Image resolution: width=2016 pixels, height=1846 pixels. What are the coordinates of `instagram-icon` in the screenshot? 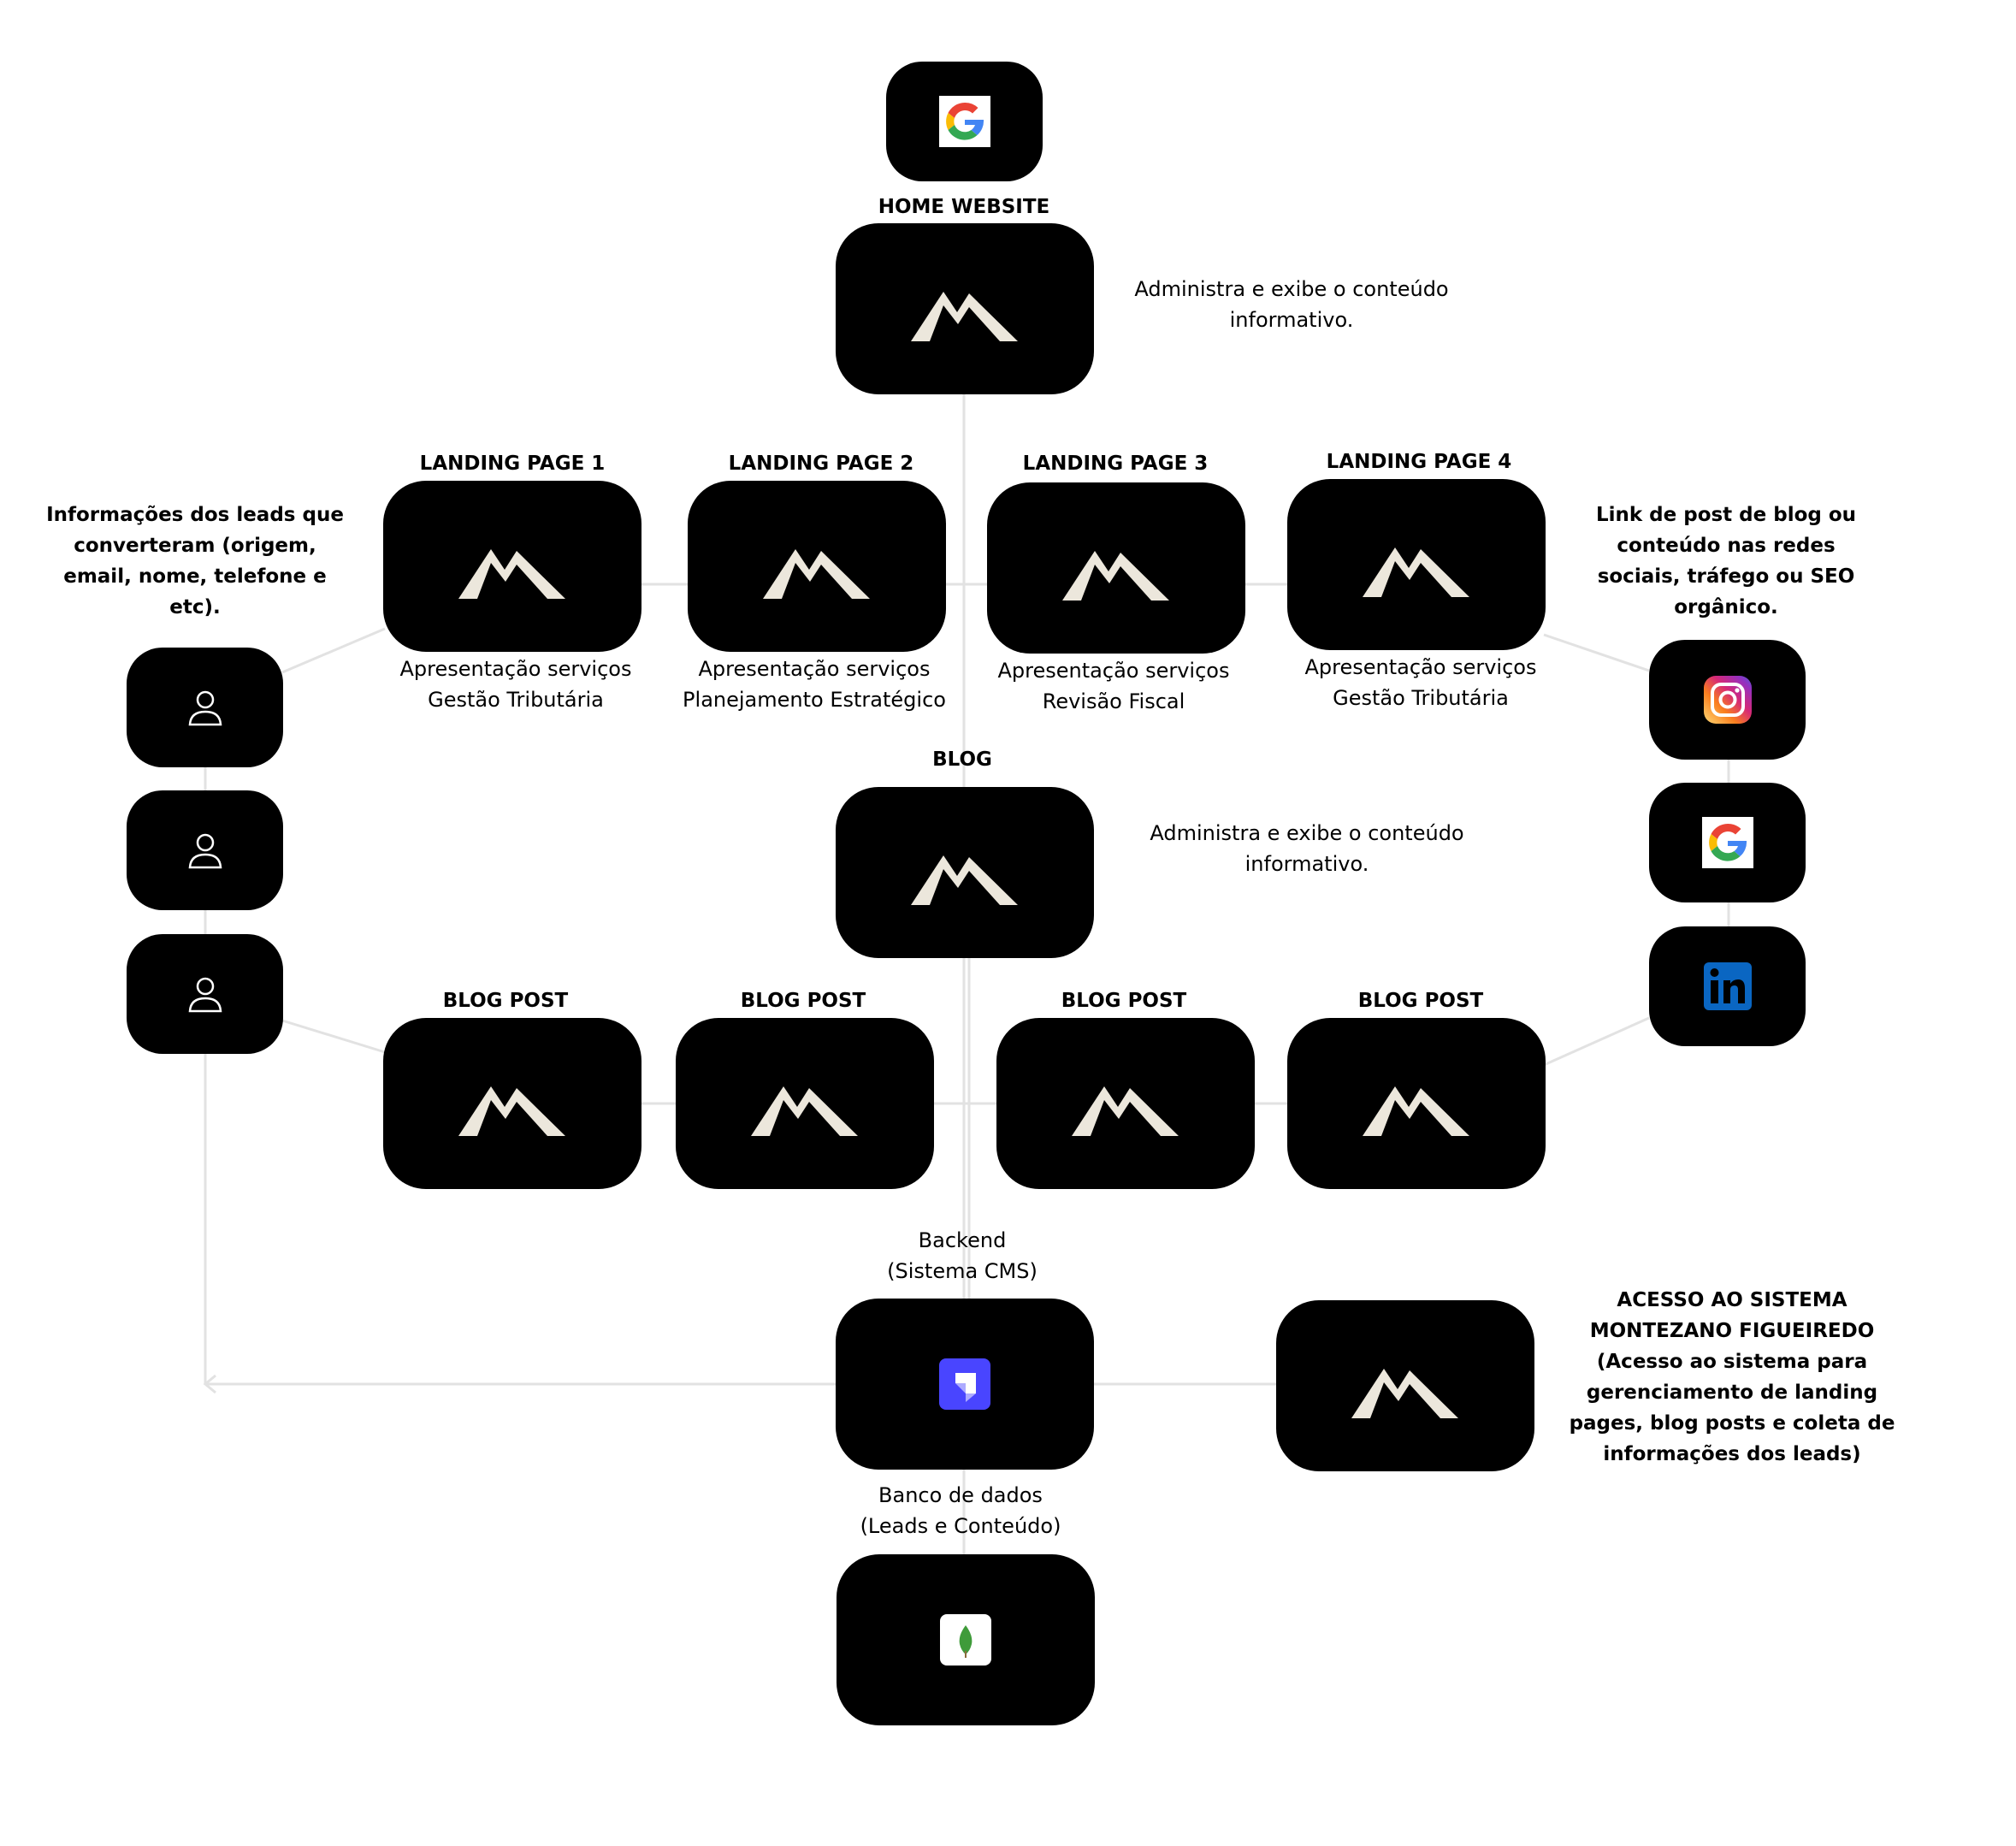 It's located at (1727, 700).